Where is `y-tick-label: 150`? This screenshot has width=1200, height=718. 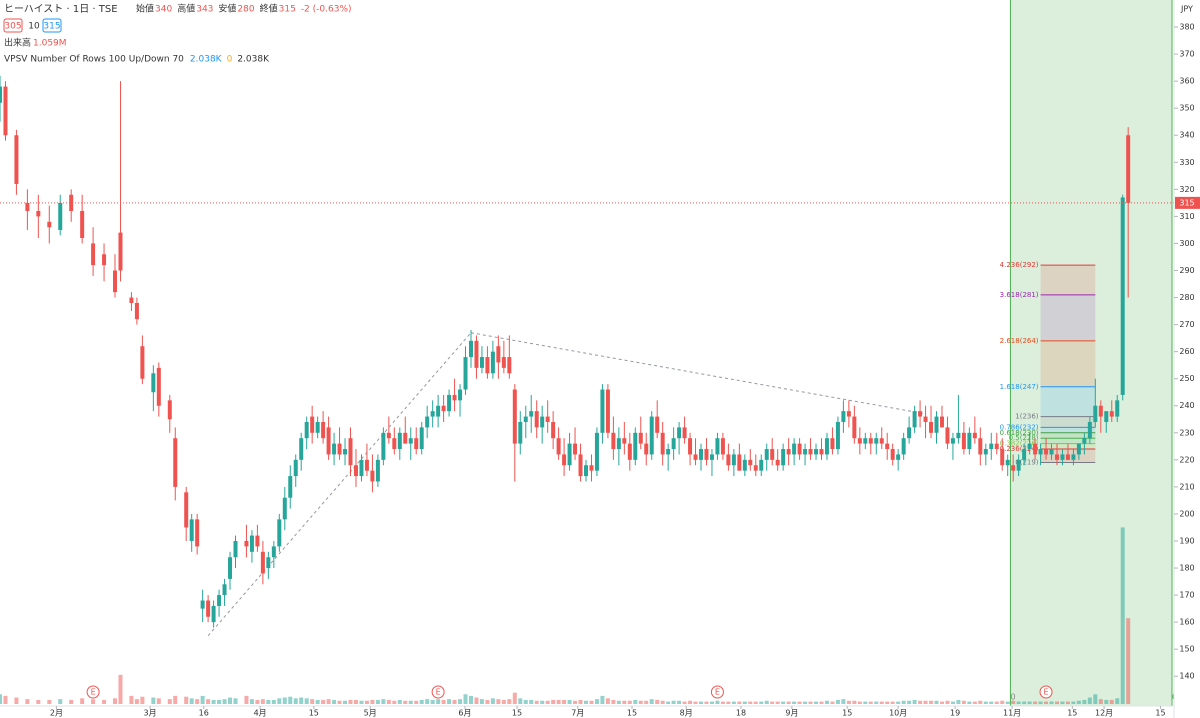
y-tick-label: 150 is located at coordinates (1186, 649).